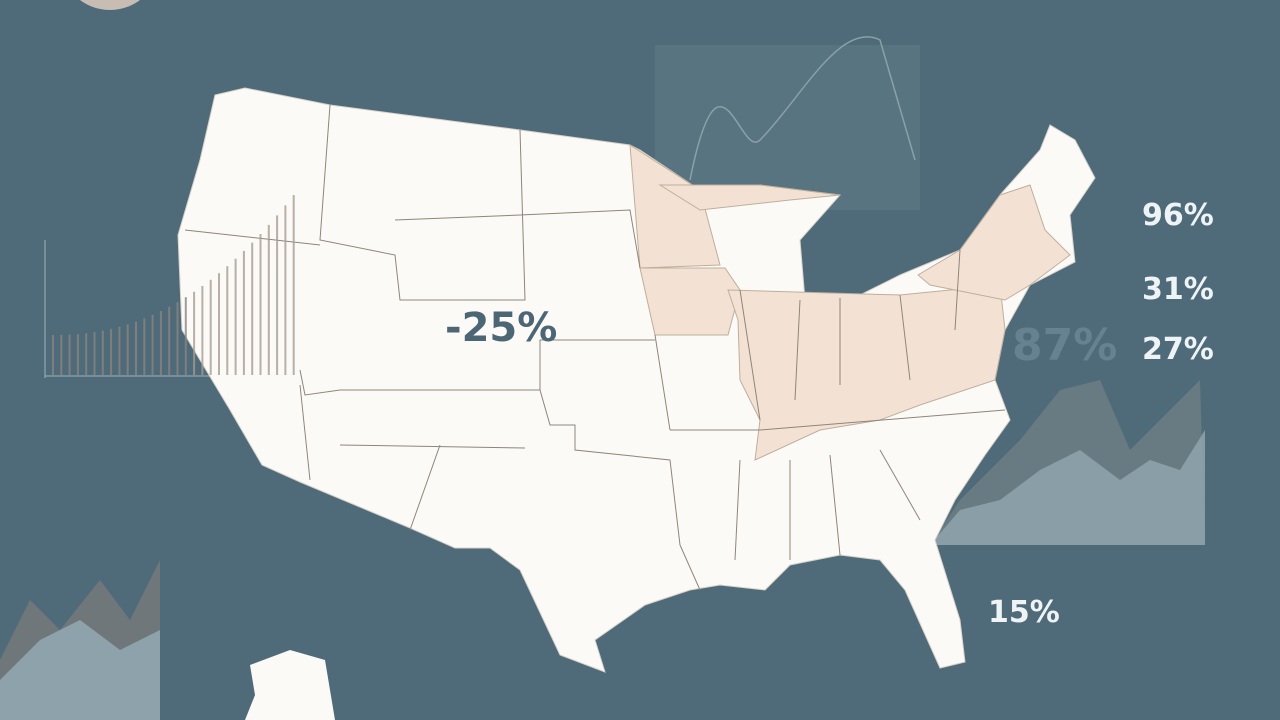  What do you see at coordinates (1024, 612) in the screenshot?
I see `label-southeast-percent: 15%` at bounding box center [1024, 612].